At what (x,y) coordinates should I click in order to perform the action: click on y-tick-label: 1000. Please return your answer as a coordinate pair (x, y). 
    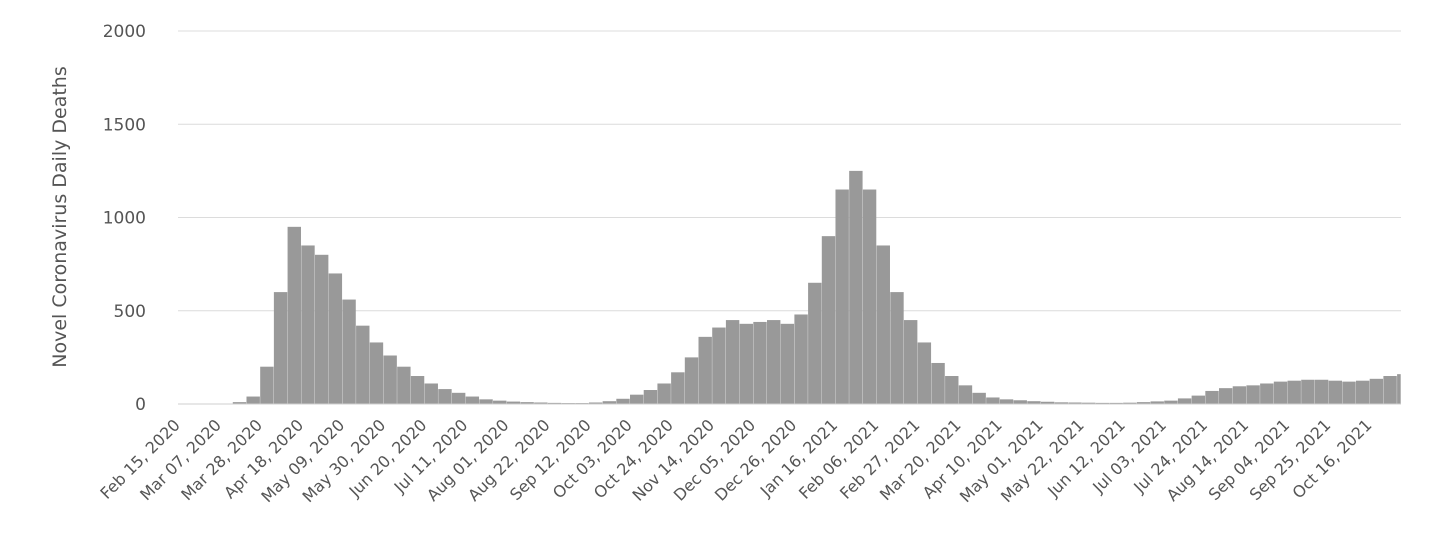
    Looking at the image, I should click on (124, 219).